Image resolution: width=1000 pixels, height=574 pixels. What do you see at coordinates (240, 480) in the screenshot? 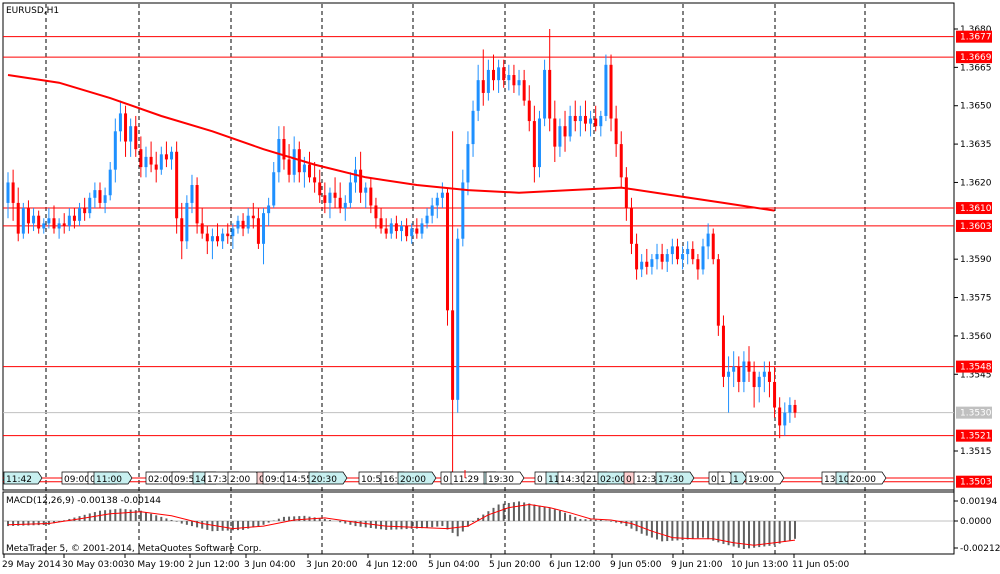
I see `event-tag-label-8: 2:00` at bounding box center [240, 480].